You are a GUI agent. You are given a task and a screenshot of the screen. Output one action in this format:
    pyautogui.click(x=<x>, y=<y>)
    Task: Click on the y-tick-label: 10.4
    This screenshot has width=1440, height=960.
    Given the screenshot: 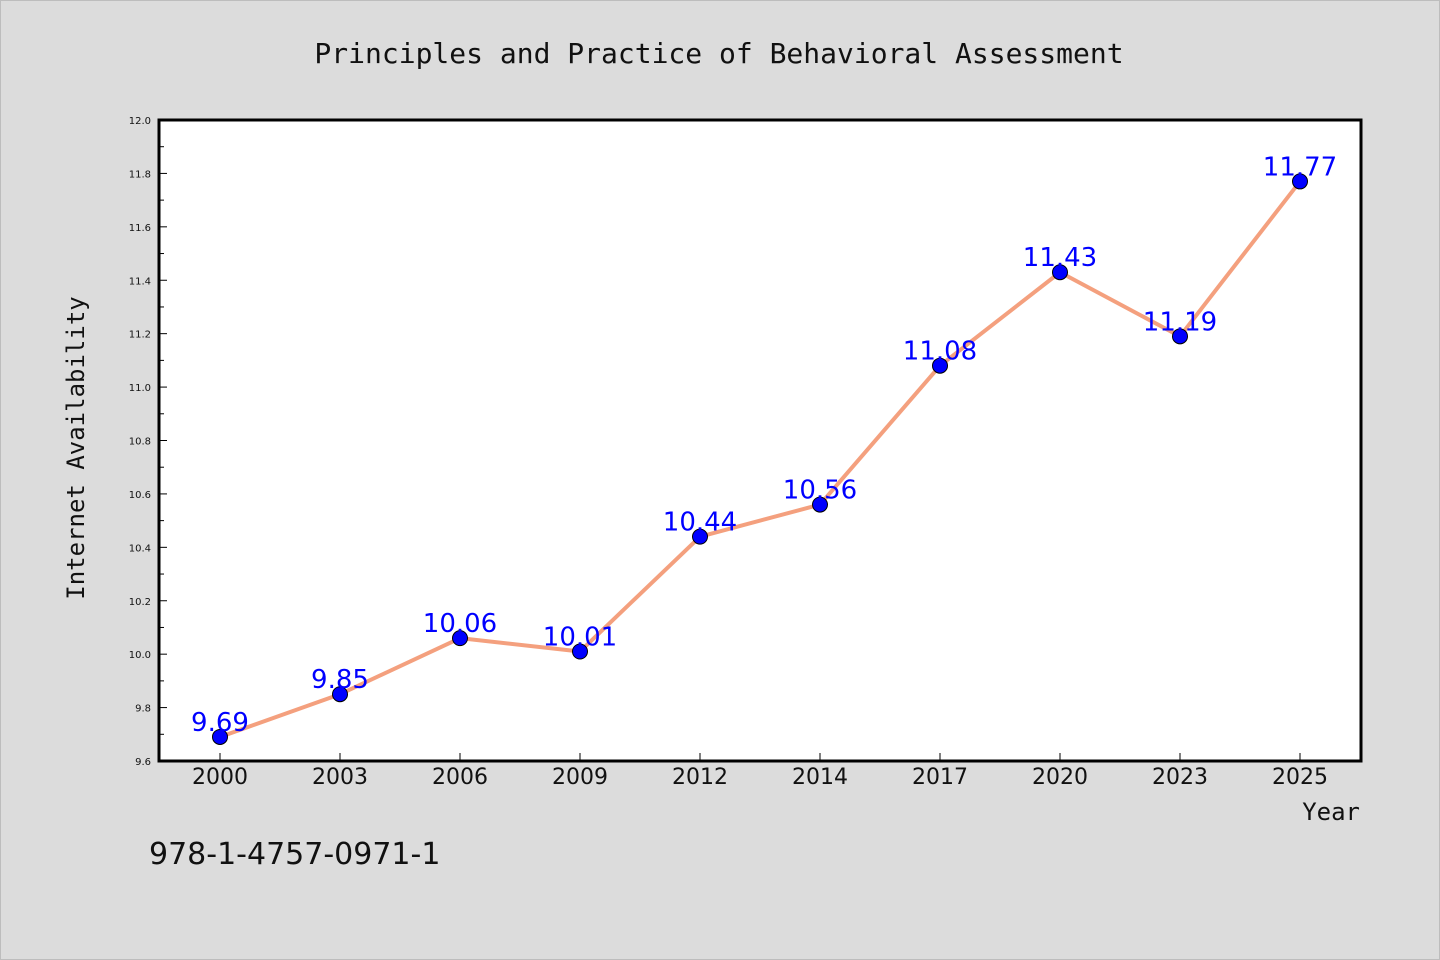 What is the action you would take?
    pyautogui.click(x=140, y=548)
    